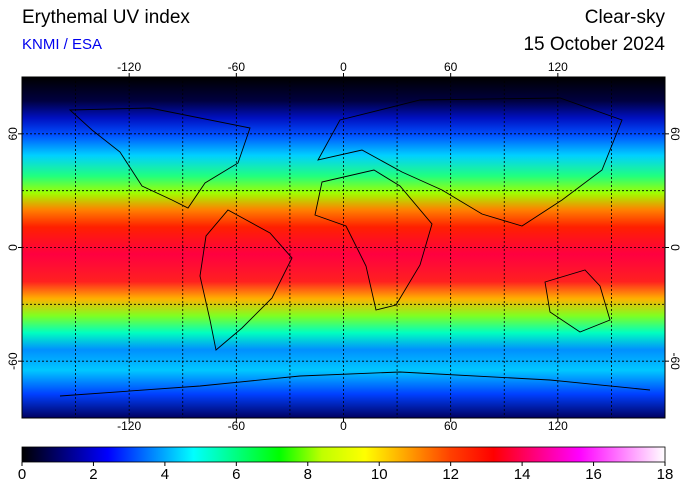 Image resolution: width=688 pixels, height=490 pixels. What do you see at coordinates (594, 44) in the screenshot?
I see `date: 15 October 2024` at bounding box center [594, 44].